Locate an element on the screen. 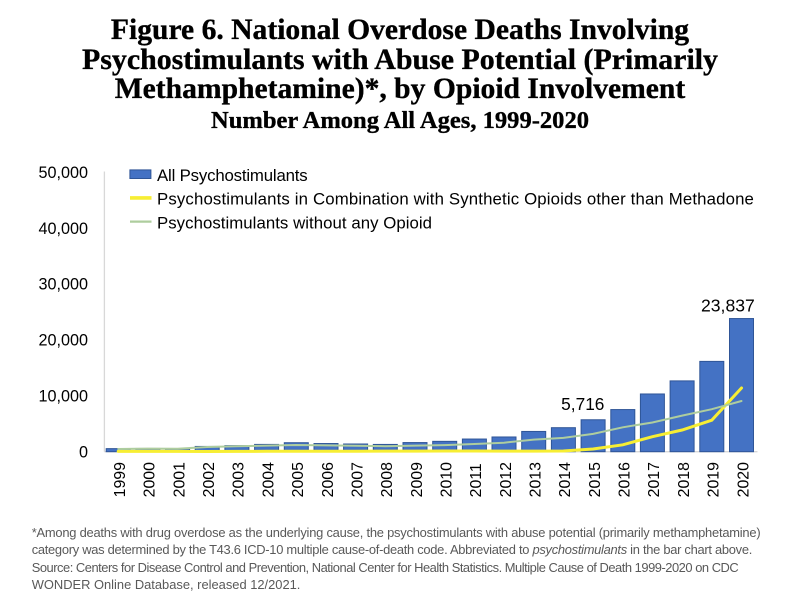  svg-text: 2020 is located at coordinates (743, 480).